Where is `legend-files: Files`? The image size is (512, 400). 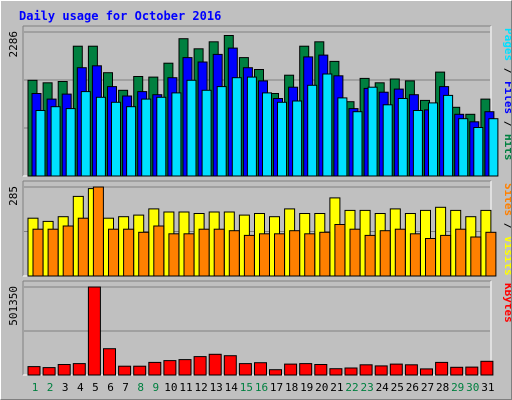
legend-files: Files is located at coordinates (506, 97).